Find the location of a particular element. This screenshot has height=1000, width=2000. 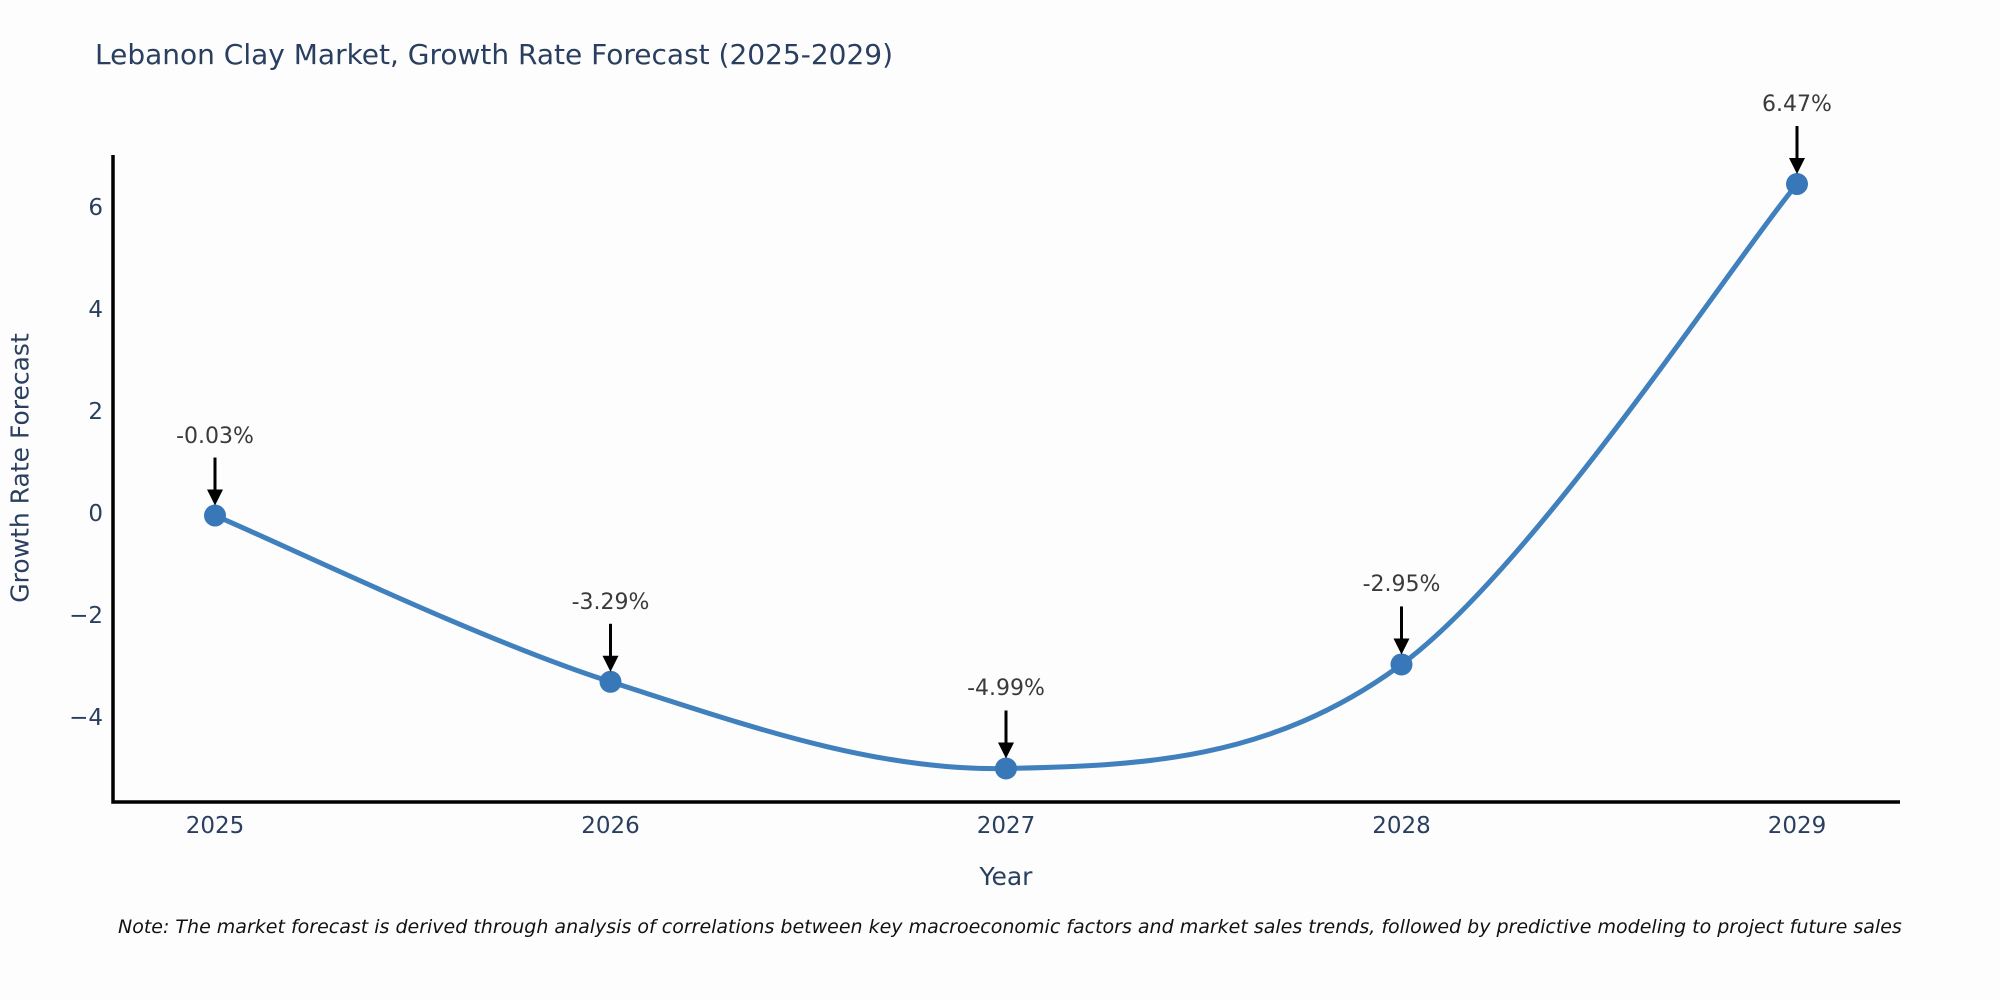

x-tick-label: 2025 is located at coordinates (215, 826).